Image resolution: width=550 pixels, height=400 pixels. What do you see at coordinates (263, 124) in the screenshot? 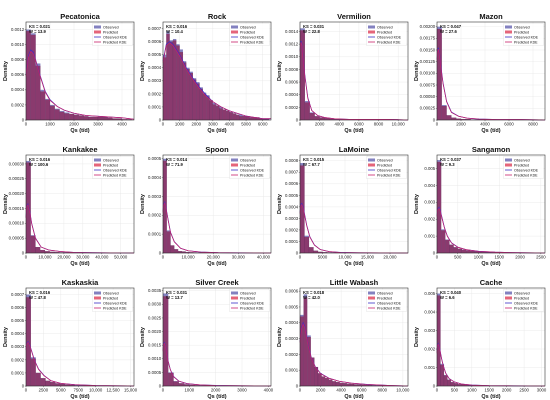
I see `x-tick-label: 6000` at bounding box center [263, 124].